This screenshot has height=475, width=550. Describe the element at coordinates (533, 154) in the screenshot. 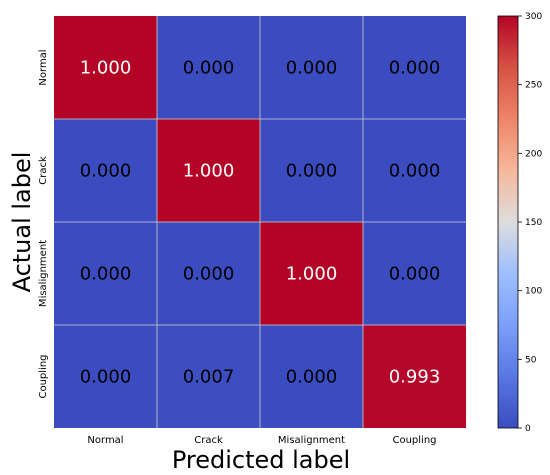

I see `colorbar-tick-label: 200` at that location.